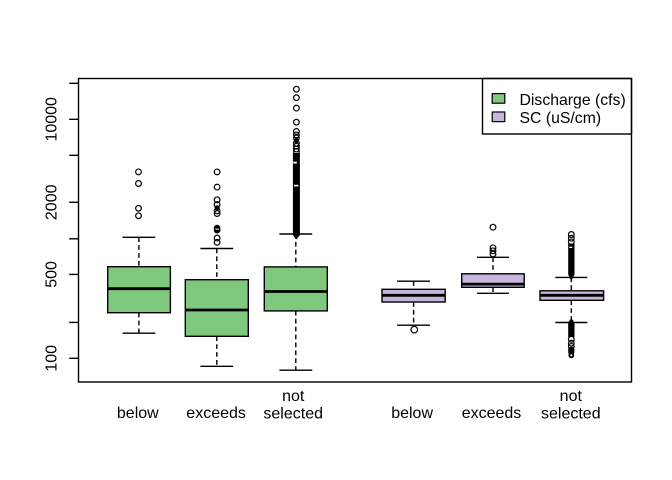 The height and width of the screenshot is (480, 672). Describe the element at coordinates (52, 119) in the screenshot. I see `svg-text: 10000` at that location.